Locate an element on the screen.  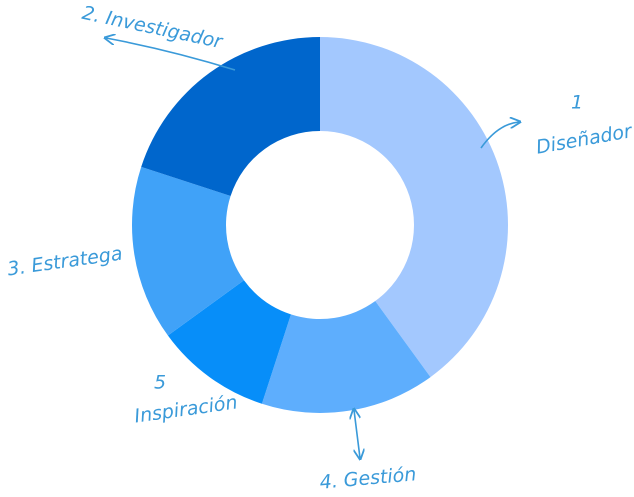
segment-label: 4. Gestión is located at coordinates (368, 478).